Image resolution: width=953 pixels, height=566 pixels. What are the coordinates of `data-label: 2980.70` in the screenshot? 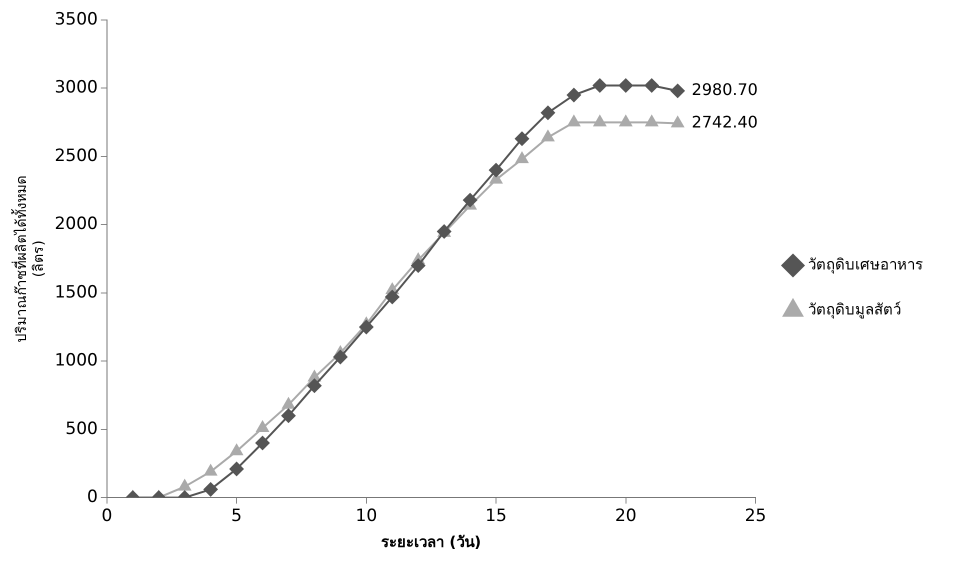 It's located at (725, 90).